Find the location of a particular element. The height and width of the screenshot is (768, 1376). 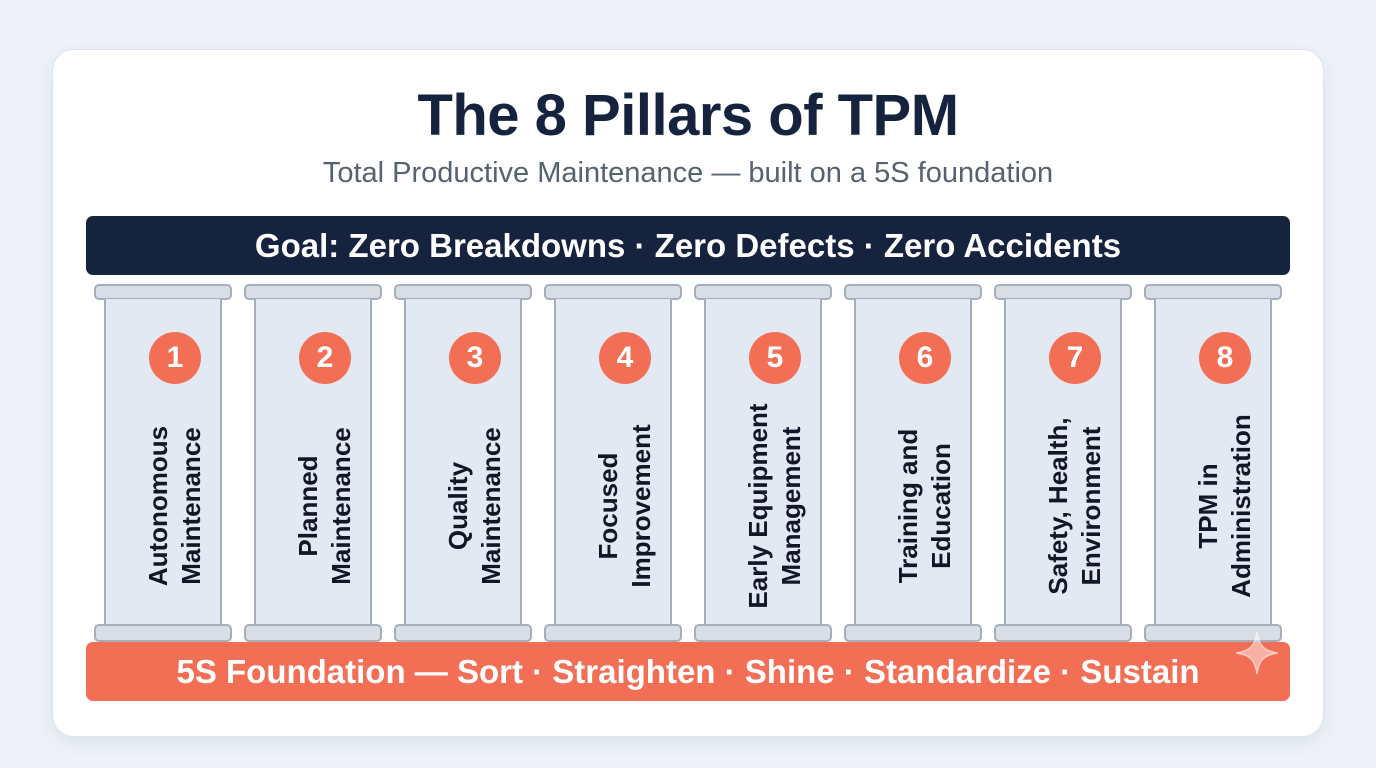

pillar-number-badge: 8 is located at coordinates (1225, 358).